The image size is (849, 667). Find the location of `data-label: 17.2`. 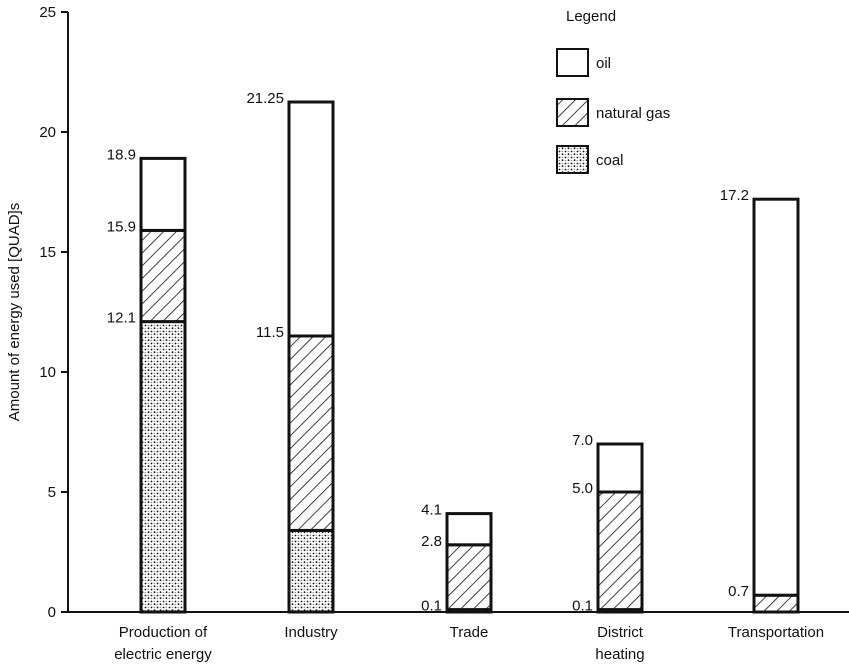

data-label: 17.2 is located at coordinates (734, 195).